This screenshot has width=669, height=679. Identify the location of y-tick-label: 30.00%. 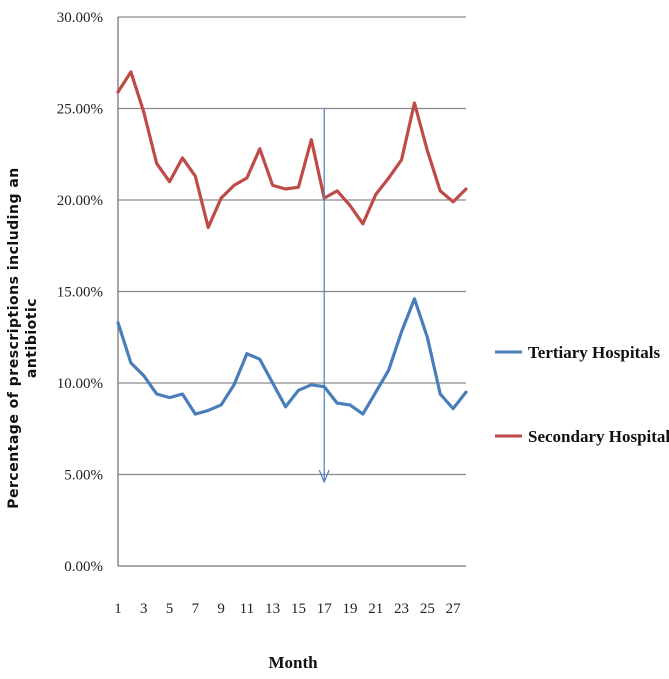
(80, 18).